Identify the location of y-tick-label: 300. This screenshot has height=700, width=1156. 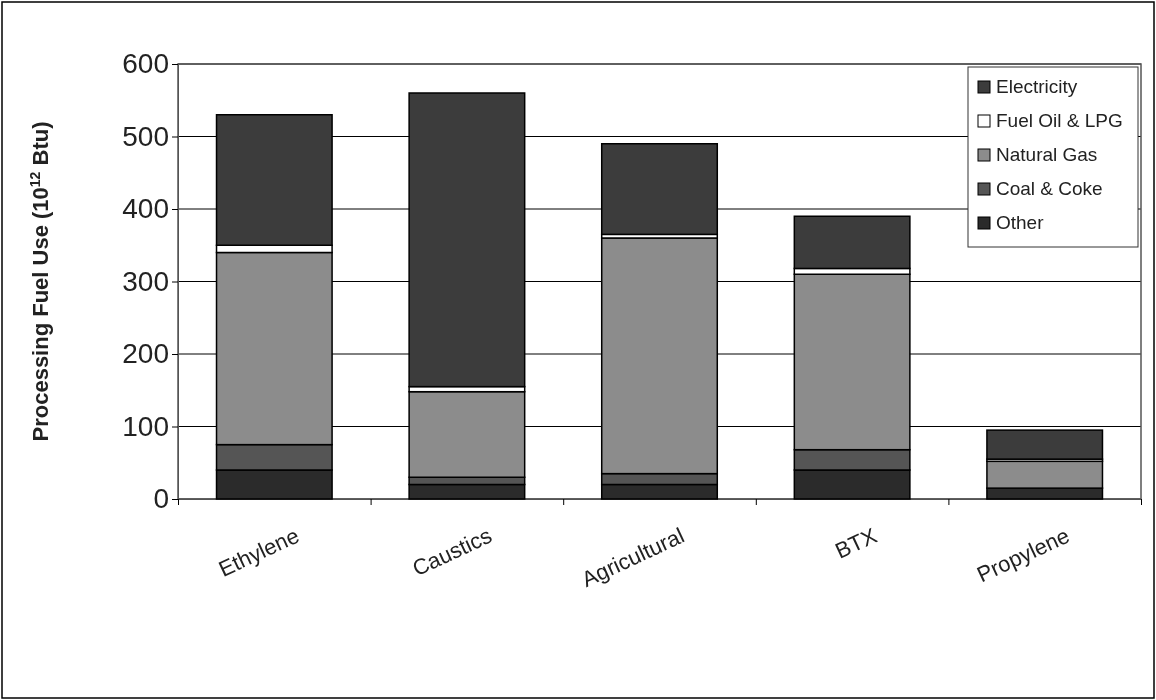
(145, 281).